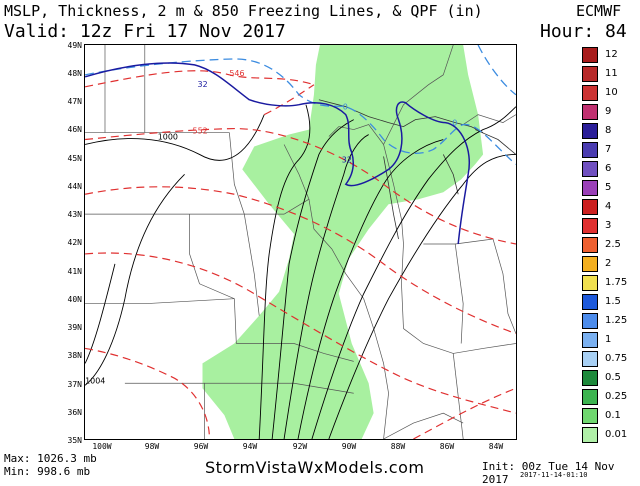 This screenshot has height=486, width=640. What do you see at coordinates (74, 440) in the screenshot?
I see `lat-label: 35N` at bounding box center [74, 440].